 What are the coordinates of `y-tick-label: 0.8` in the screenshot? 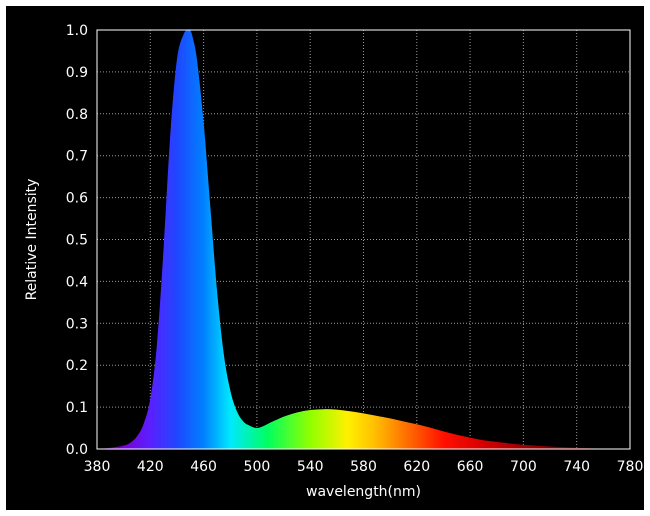 It's located at (77, 115).